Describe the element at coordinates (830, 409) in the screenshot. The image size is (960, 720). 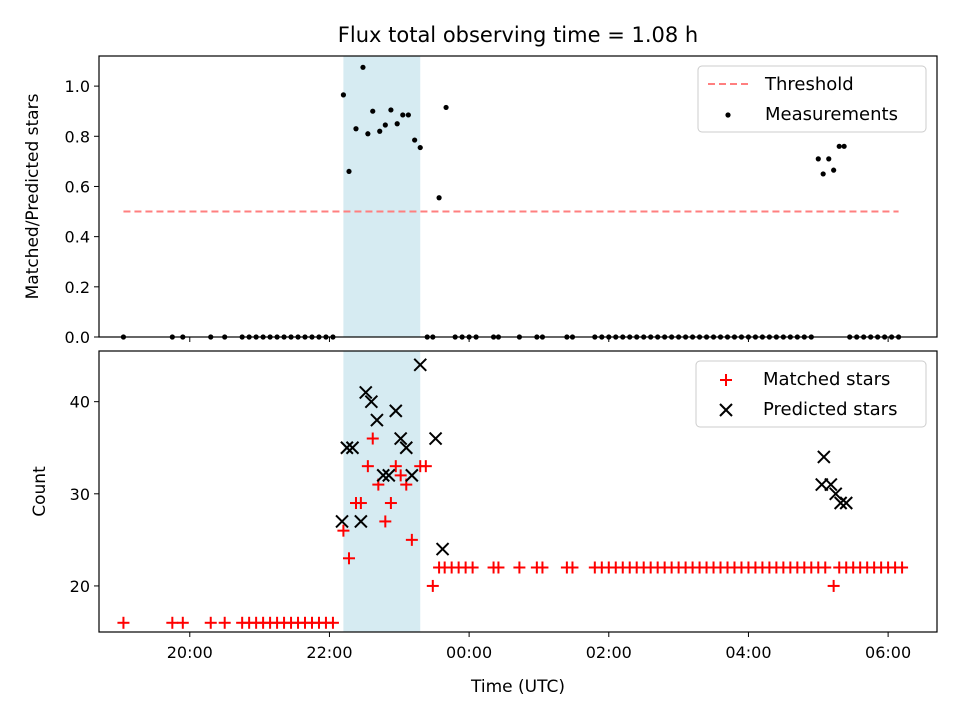
I see `legend-predicted-label: Predicted stars` at that location.